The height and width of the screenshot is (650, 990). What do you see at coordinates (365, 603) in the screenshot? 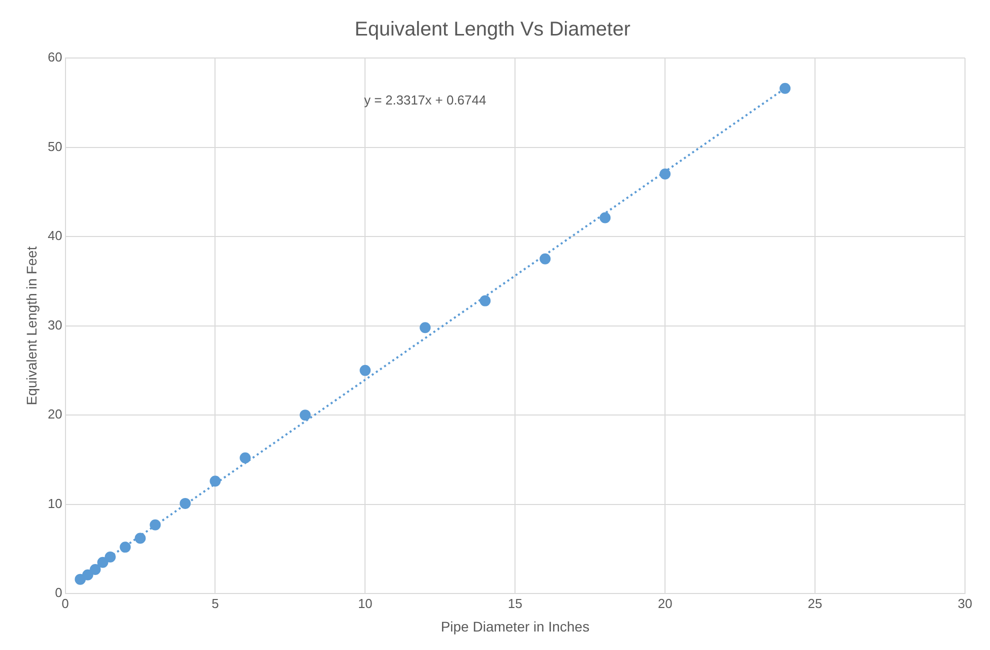
I see `x-tick-label: 10` at bounding box center [365, 603].